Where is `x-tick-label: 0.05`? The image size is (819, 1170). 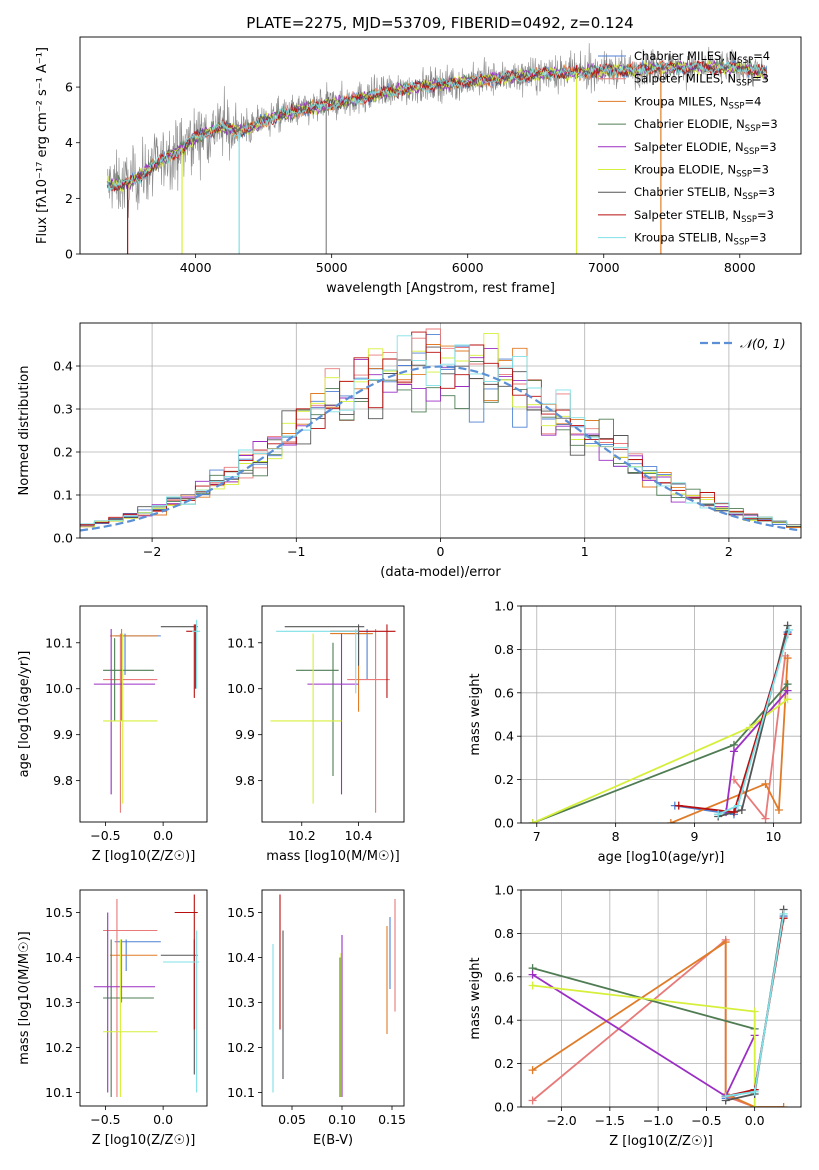
x-tick-label: 0.05 is located at coordinates (292, 1119).